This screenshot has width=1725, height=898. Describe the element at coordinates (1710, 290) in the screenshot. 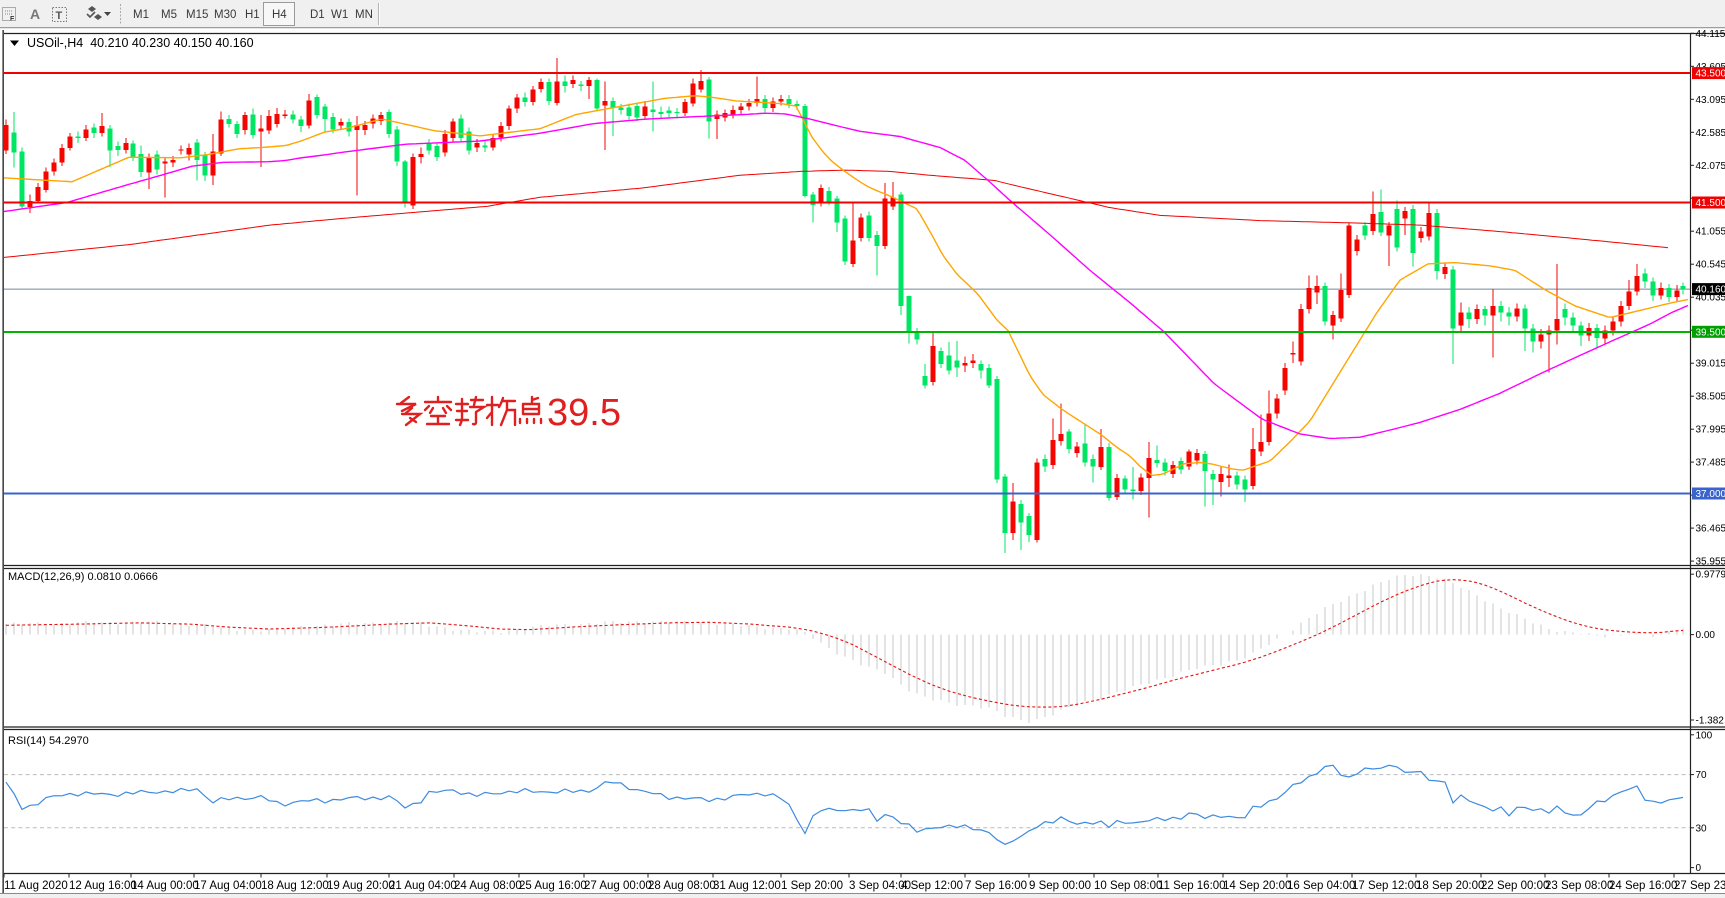

I see `svg-text: 40.160` at that location.